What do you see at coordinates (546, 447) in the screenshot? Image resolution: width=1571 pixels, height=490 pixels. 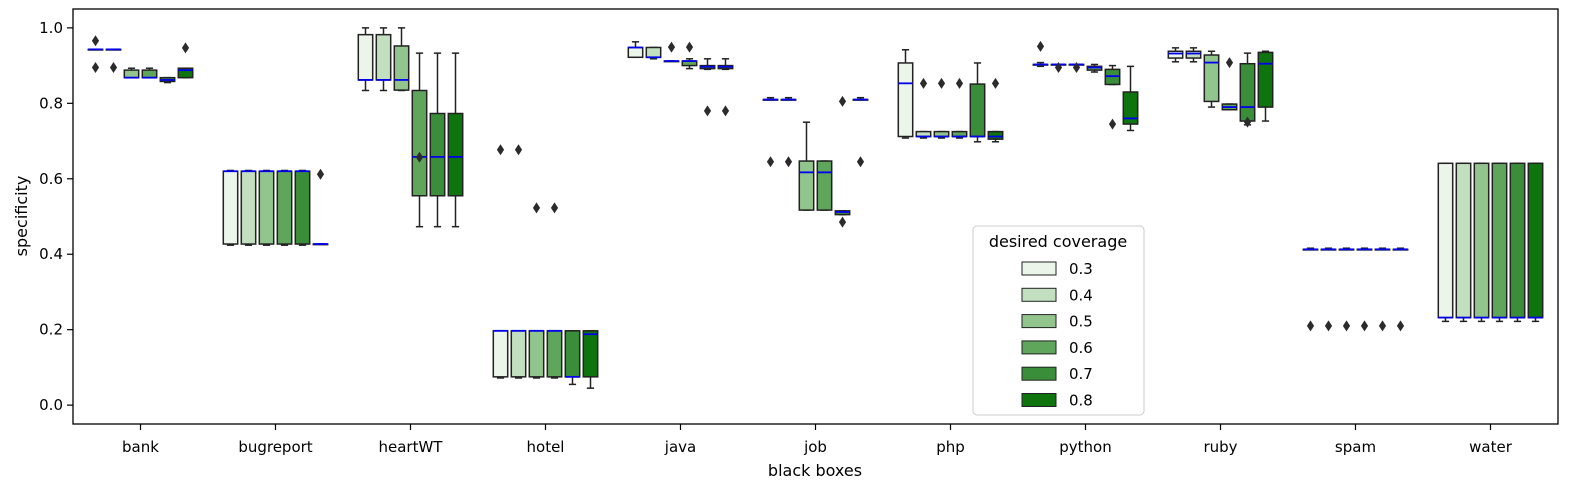 I see `x-tick-label: hotel` at bounding box center [546, 447].